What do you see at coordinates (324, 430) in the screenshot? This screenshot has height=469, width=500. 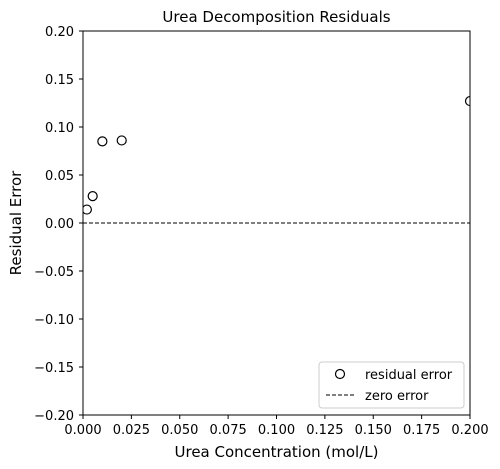 I see `x-tick-label: 0.125` at bounding box center [324, 430].